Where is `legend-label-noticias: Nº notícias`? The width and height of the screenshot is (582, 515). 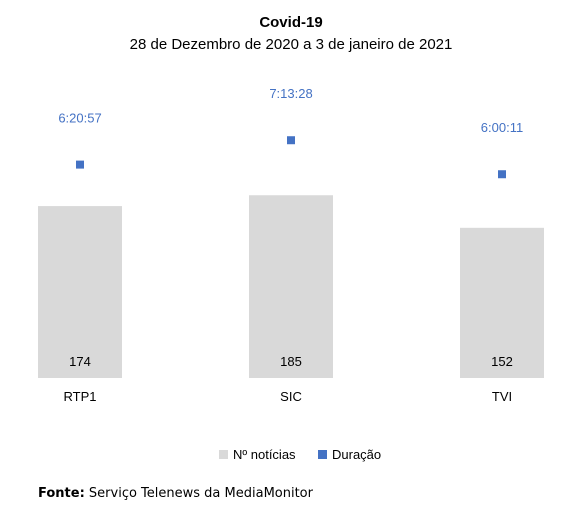 legend-label-noticias: Nº notícias is located at coordinates (264, 454).